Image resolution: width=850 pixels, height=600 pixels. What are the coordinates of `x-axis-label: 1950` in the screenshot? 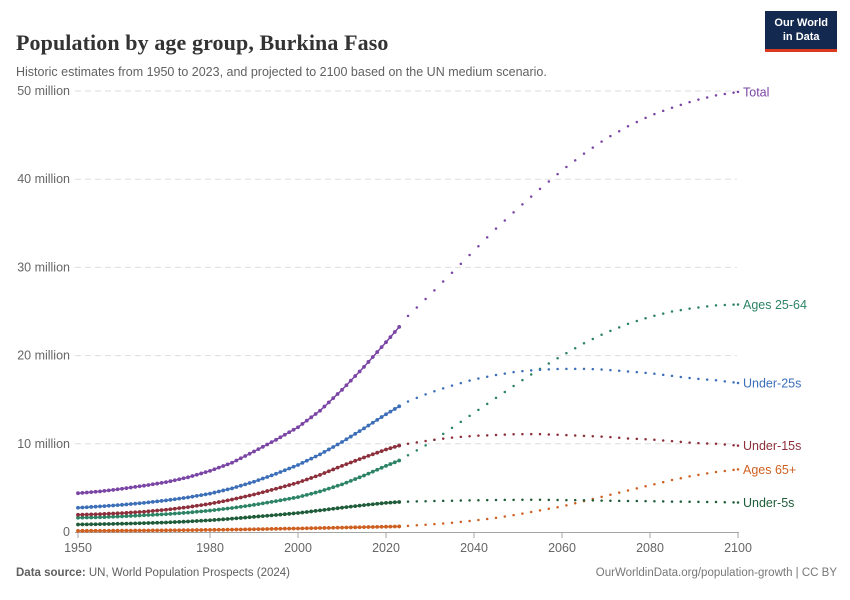 It's located at (78, 548).